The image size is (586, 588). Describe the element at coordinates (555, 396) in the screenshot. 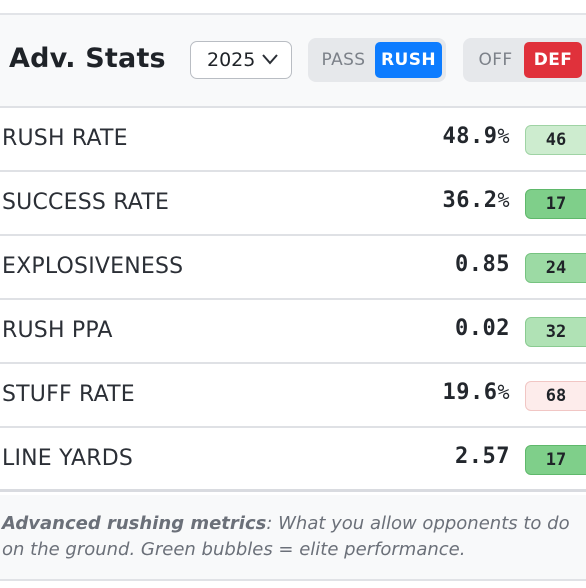

I see `rank-badge: 68` at that location.